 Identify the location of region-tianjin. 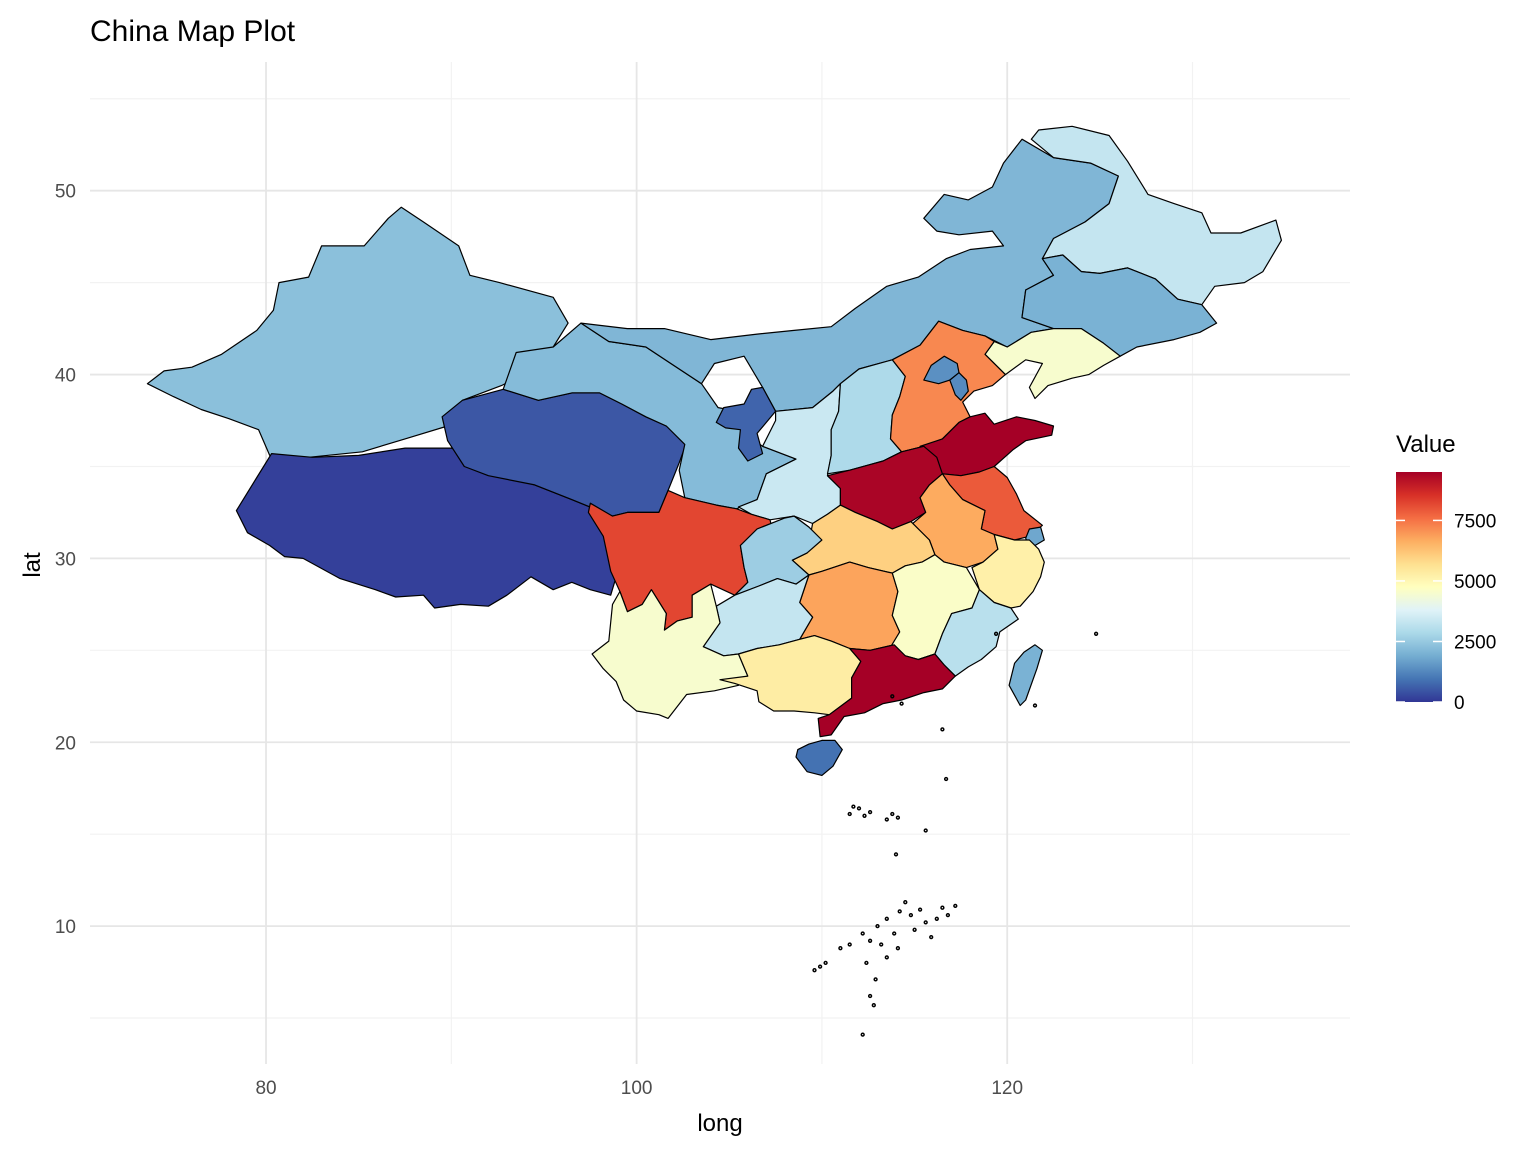
(959, 386).